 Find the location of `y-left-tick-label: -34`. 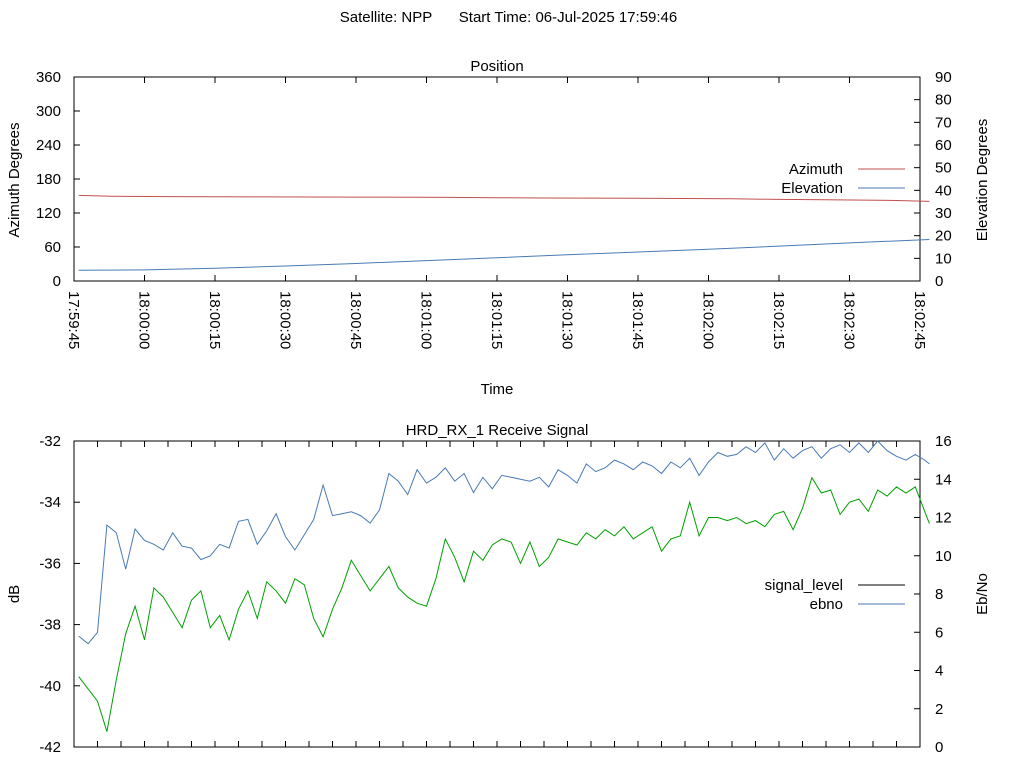

y-left-tick-label: -34 is located at coordinates (50, 502).